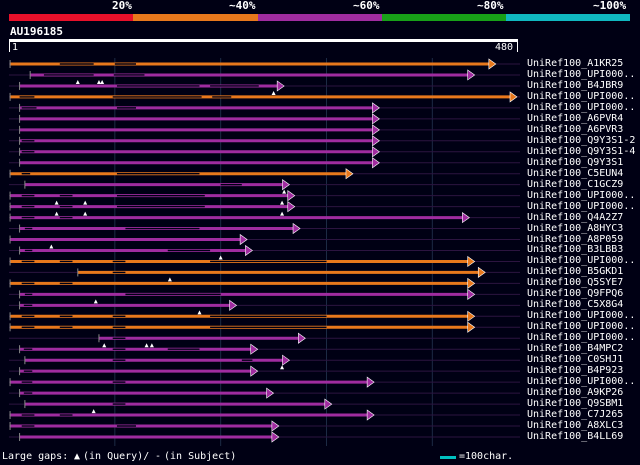 Image resolution: width=640 pixels, height=465 pixels. What do you see at coordinates (575, 184) in the screenshot?
I see `hit-name-link: UniRef100_C1GCZ9` at bounding box center [575, 184].